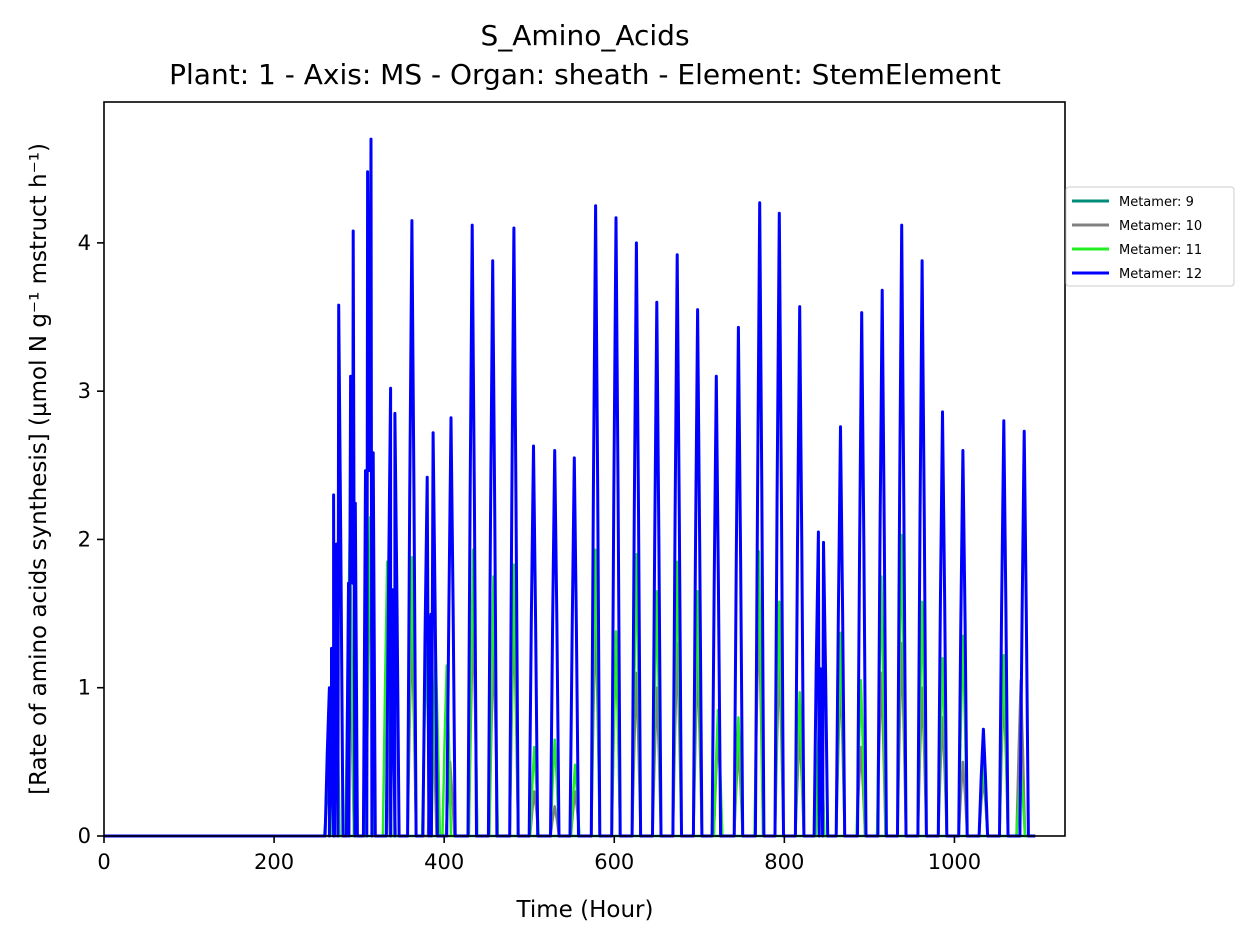 The width and height of the screenshot is (1252, 943). Describe the element at coordinates (84, 539) in the screenshot. I see `y-tick-label: 2` at that location.